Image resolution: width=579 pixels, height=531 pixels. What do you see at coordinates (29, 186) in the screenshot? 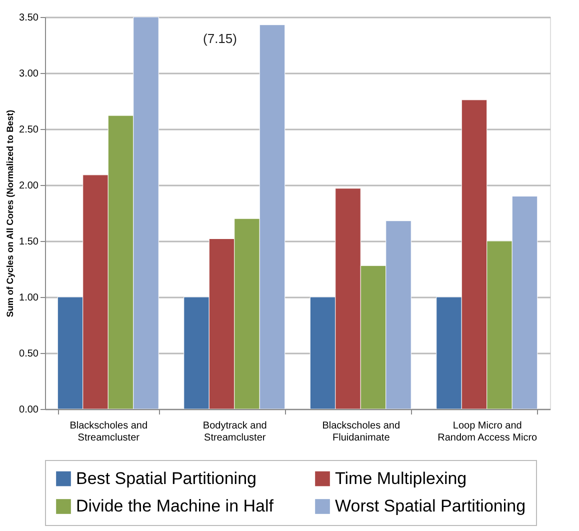
I see `y-tick-label: 2.00` at bounding box center [29, 186].